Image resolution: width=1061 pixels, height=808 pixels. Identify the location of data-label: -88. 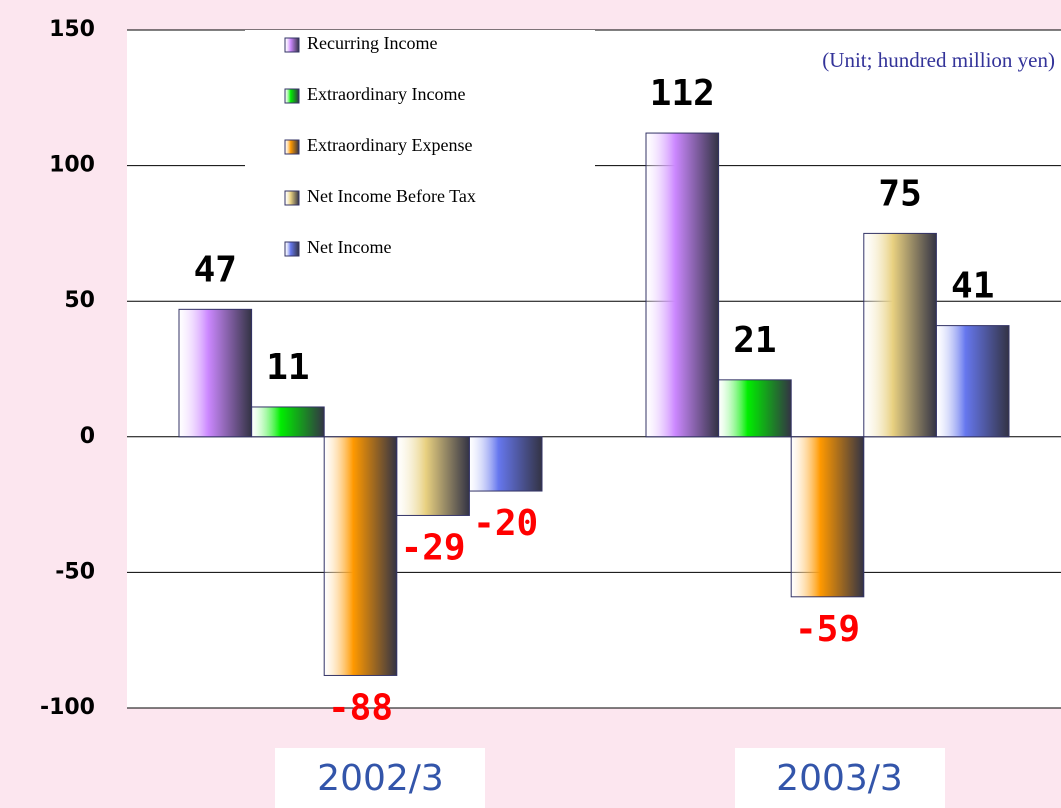
(360, 707).